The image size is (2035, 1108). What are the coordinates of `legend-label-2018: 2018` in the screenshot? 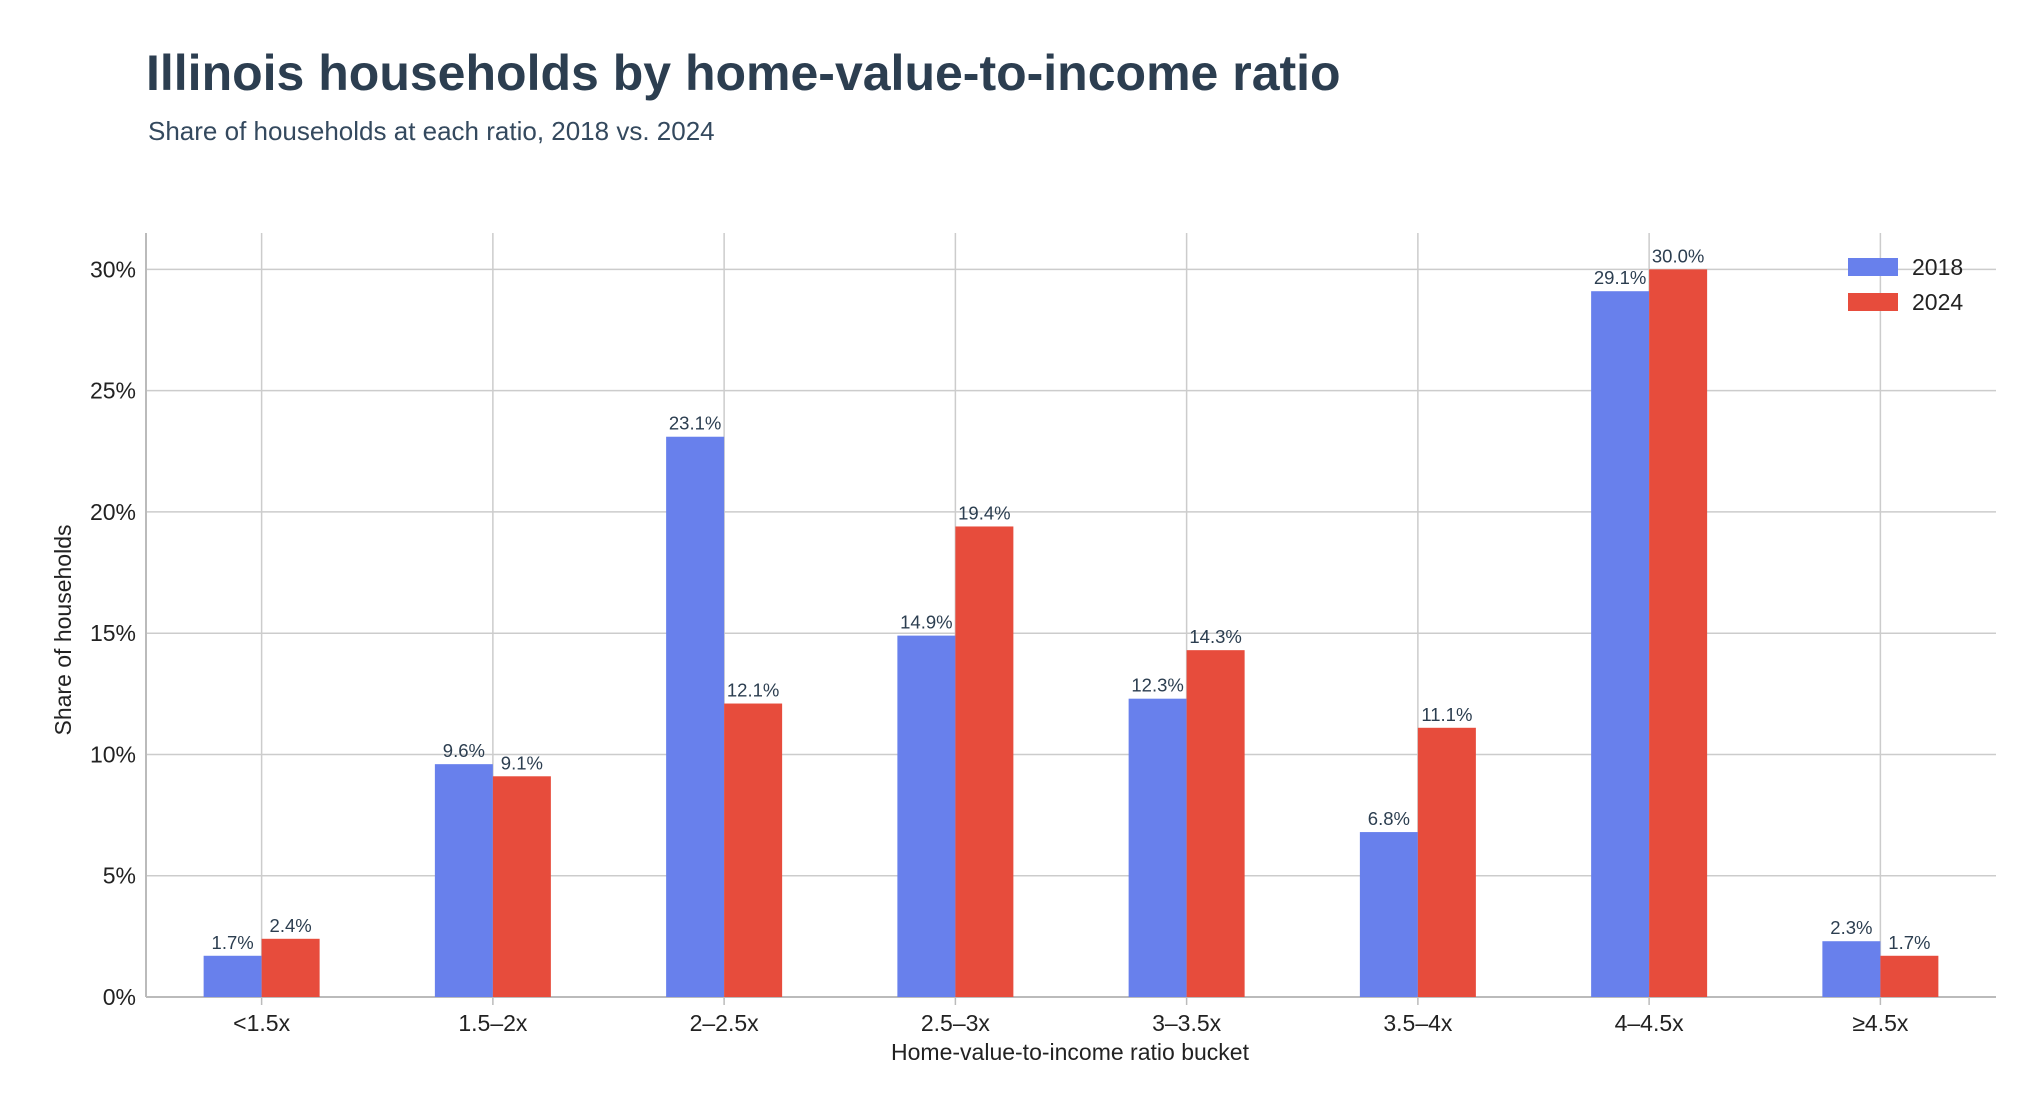 It's located at (1937, 267).